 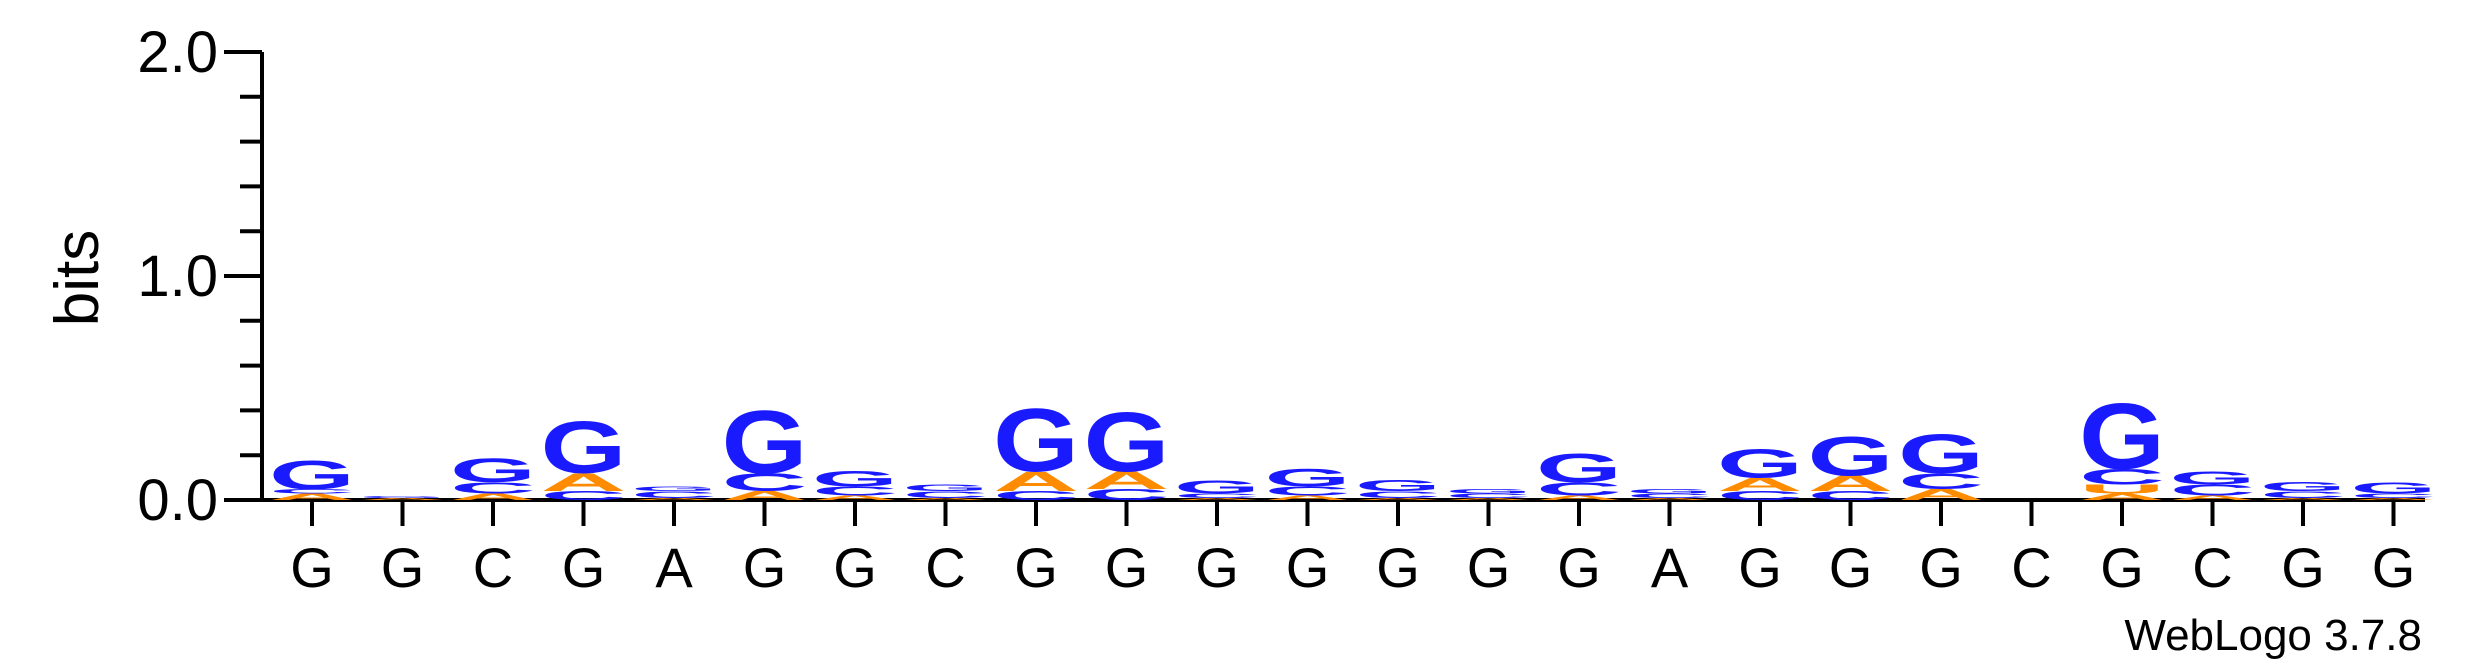 What do you see at coordinates (177, 276) in the screenshot?
I see `y-tick-label: 1.0` at bounding box center [177, 276].